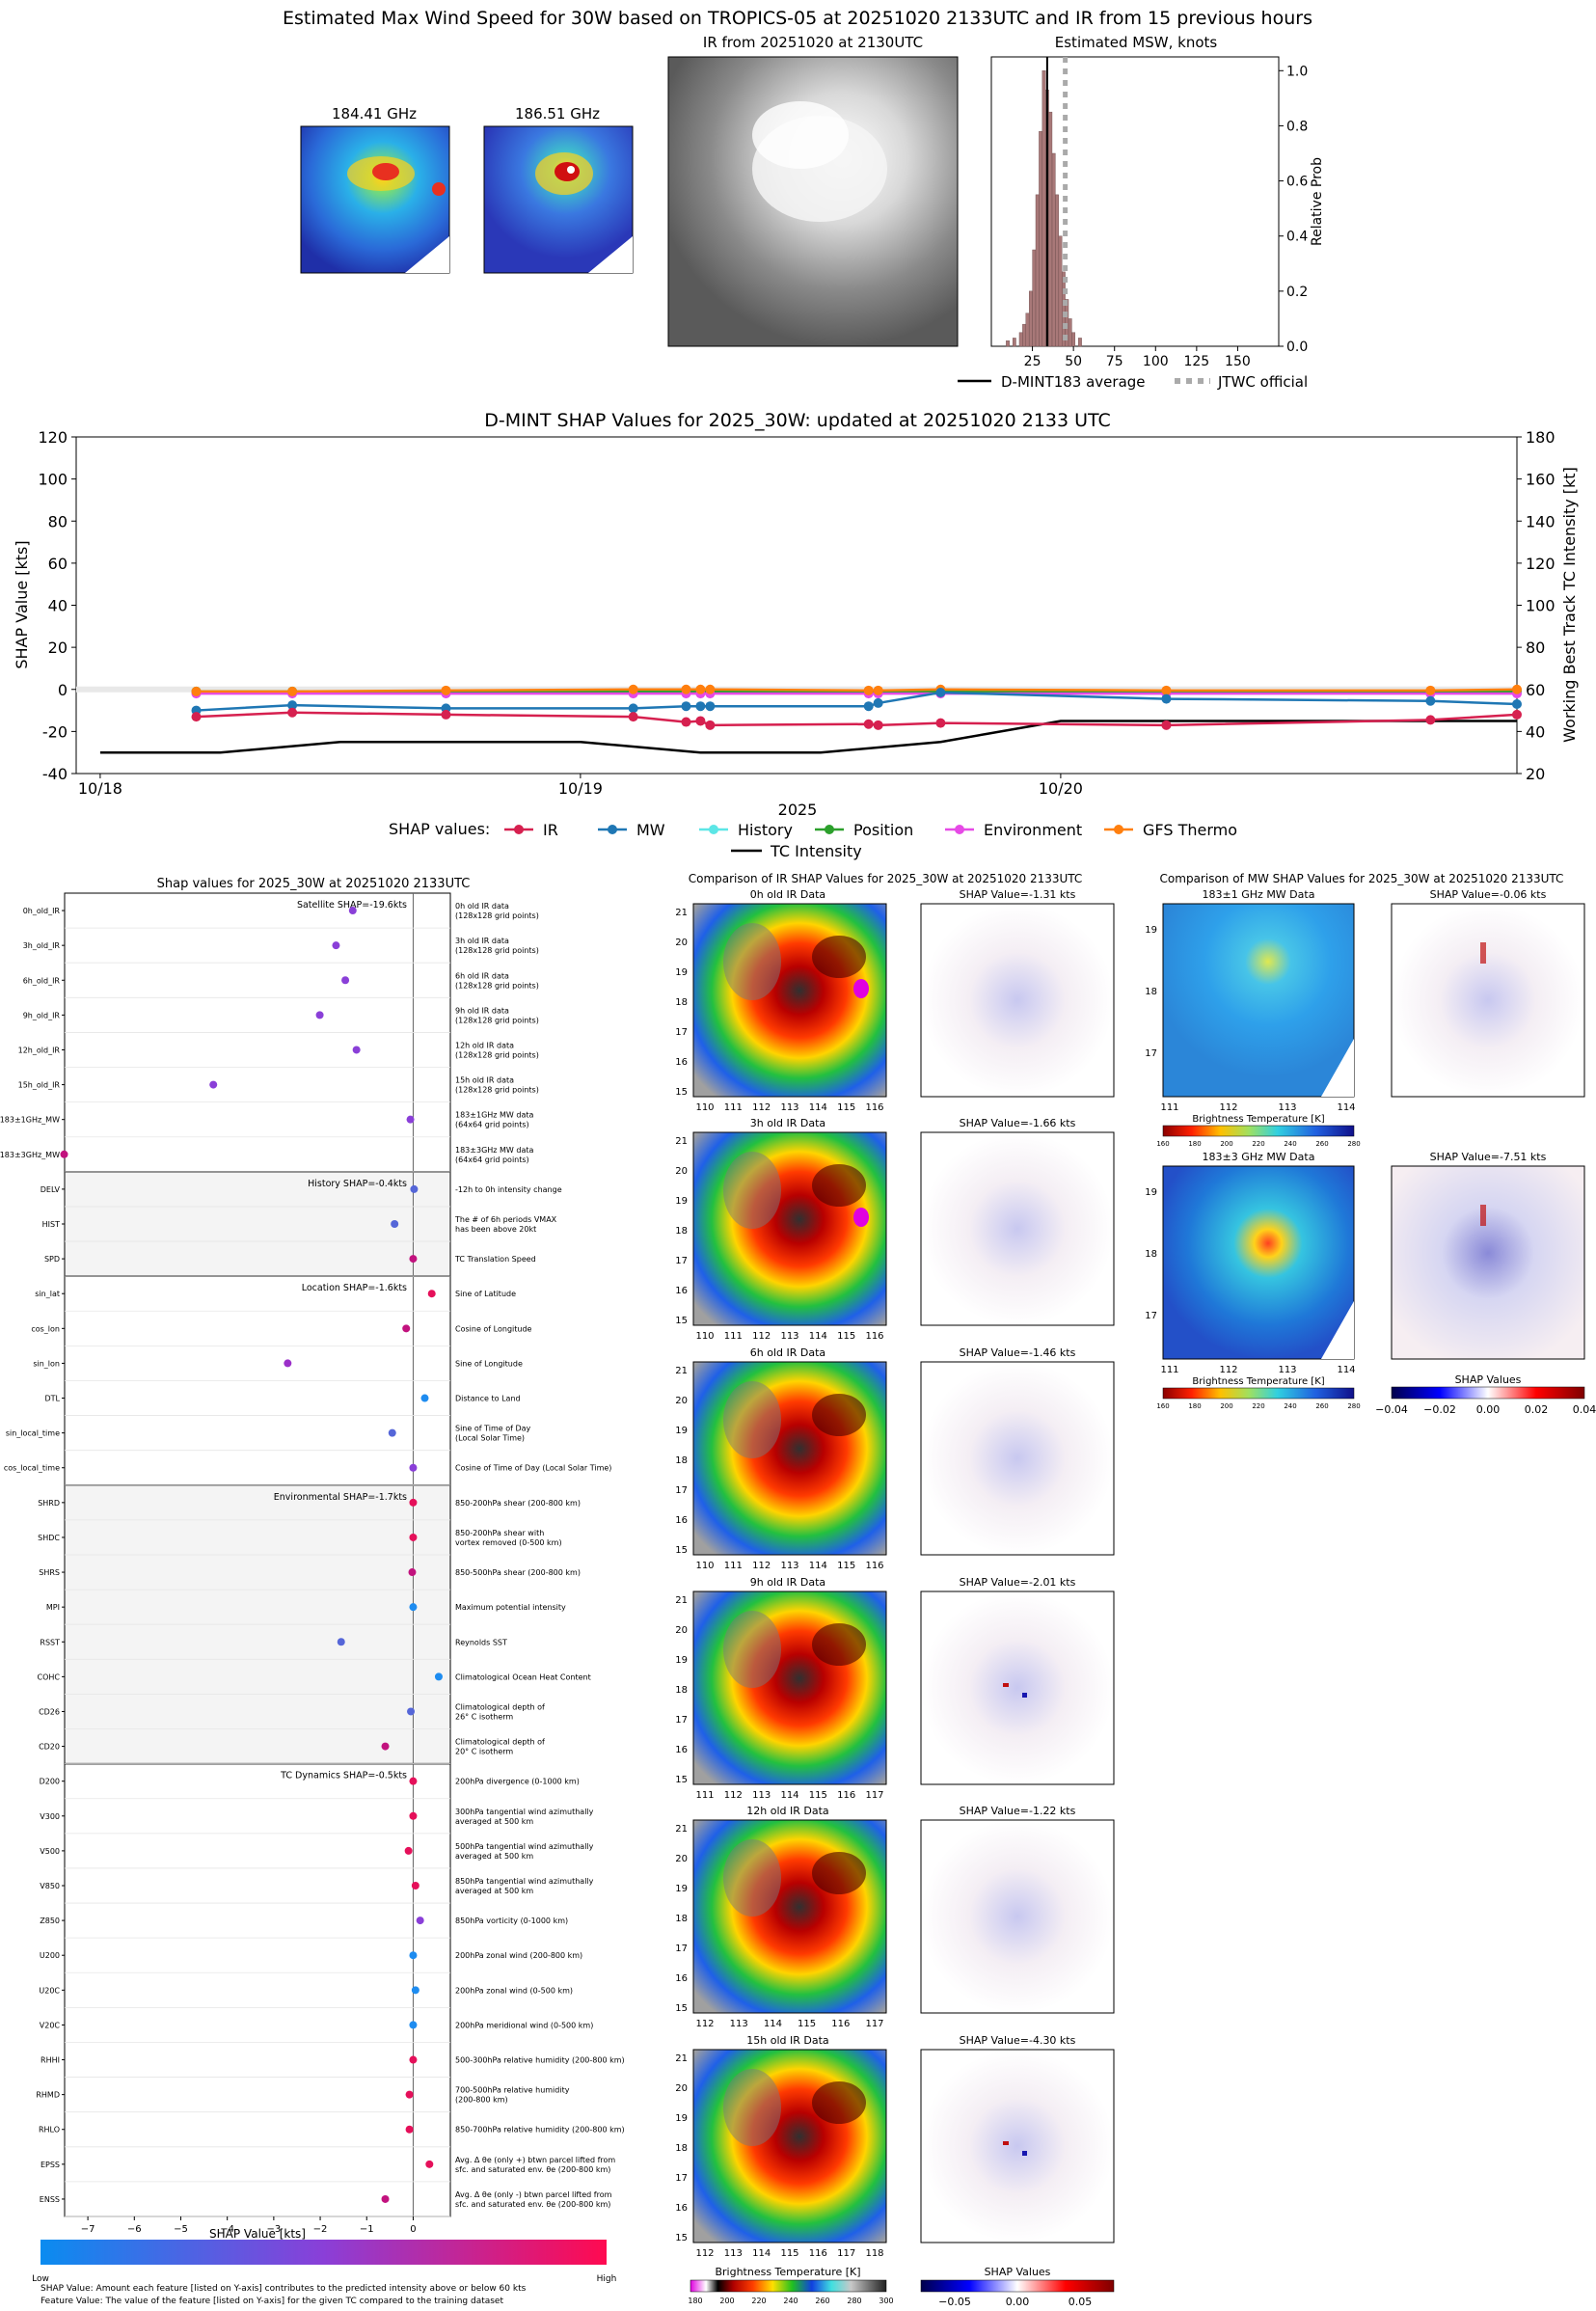  Describe the element at coordinates (752, 2108) in the screenshot. I see `ir-cloud-texture` at that location.